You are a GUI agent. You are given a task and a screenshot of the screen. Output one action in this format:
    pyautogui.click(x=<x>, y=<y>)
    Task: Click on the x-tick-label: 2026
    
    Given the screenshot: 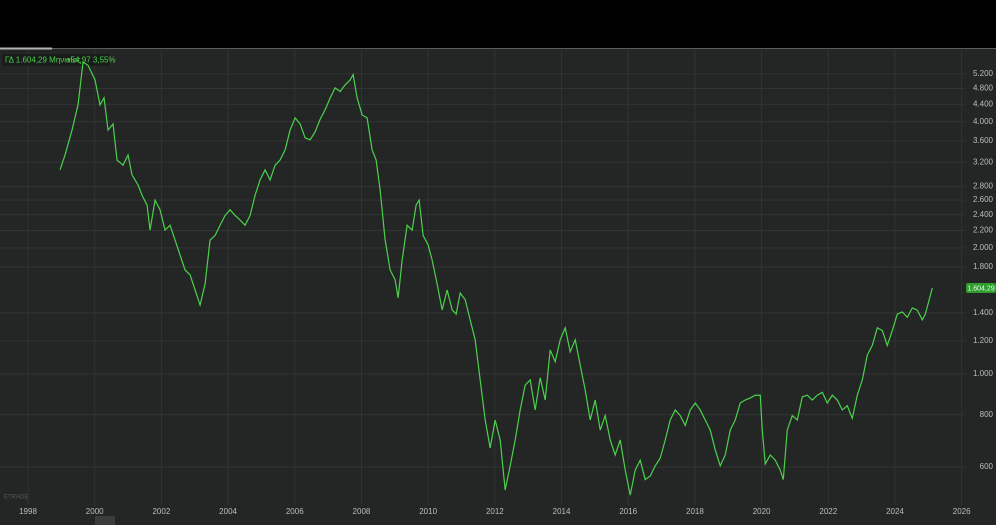 What is the action you would take?
    pyautogui.click(x=962, y=511)
    